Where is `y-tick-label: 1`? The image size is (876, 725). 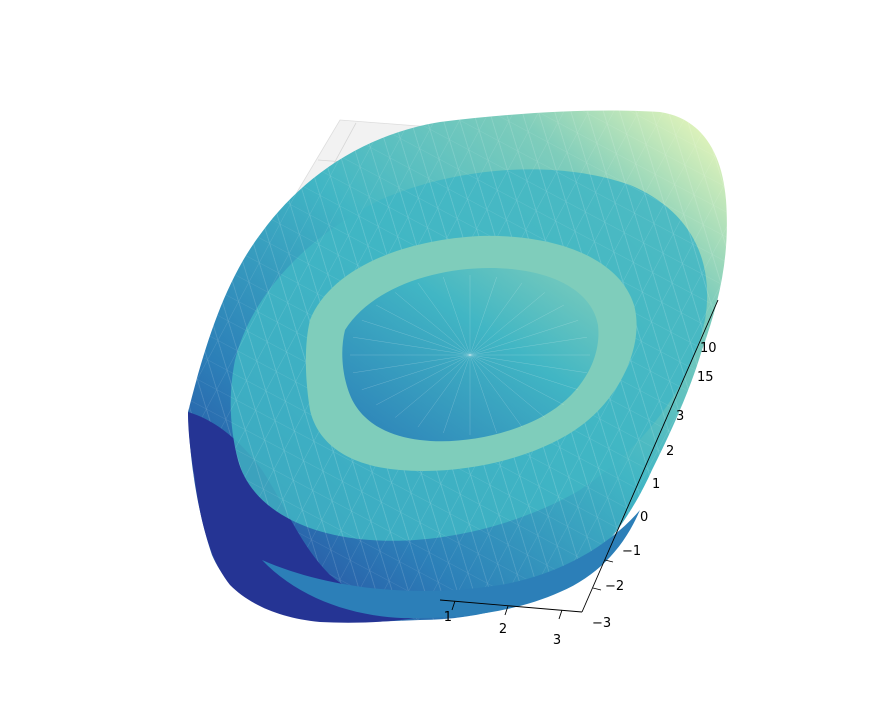 y-tick-label: 1 is located at coordinates (656, 484).